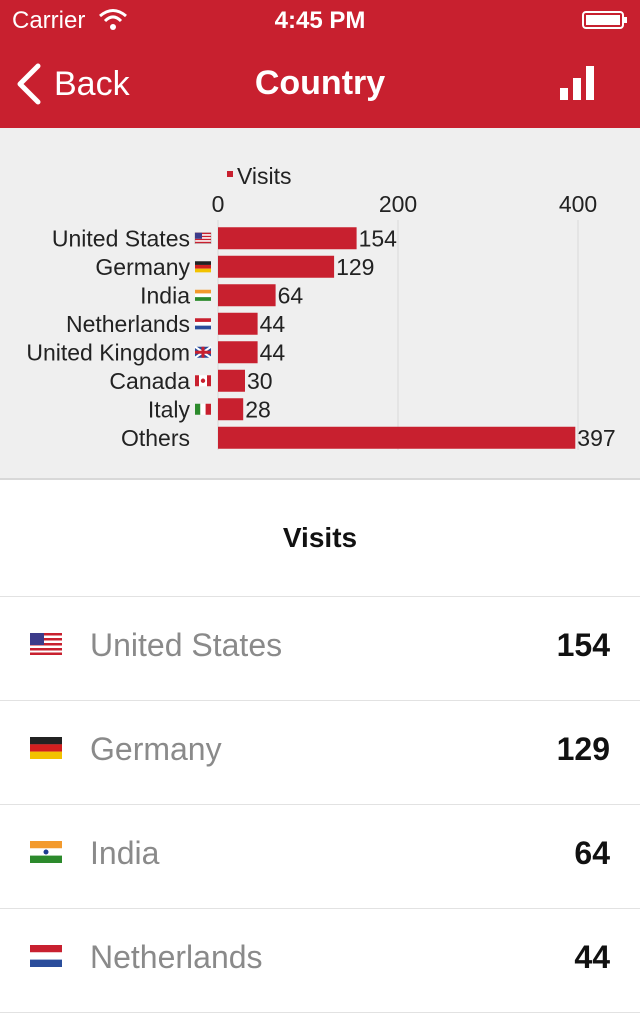 The image size is (640, 1013). What do you see at coordinates (596, 438) in the screenshot?
I see `bar-value-label: 397` at bounding box center [596, 438].